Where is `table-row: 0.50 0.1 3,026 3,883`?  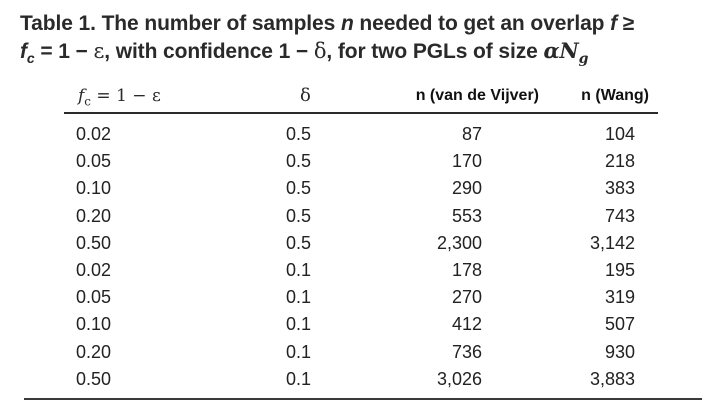
table-row: 0.50 0.1 3,026 3,883 is located at coordinates (354, 379).